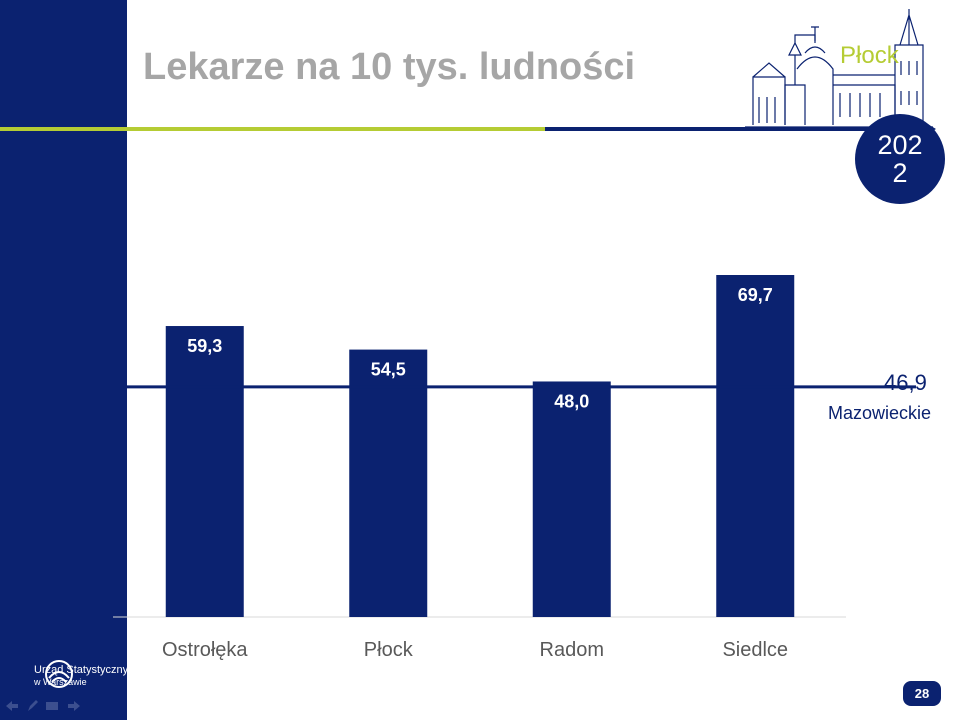 The width and height of the screenshot is (956, 720). What do you see at coordinates (272, 129) in the screenshot?
I see `header-rule-green` at bounding box center [272, 129].